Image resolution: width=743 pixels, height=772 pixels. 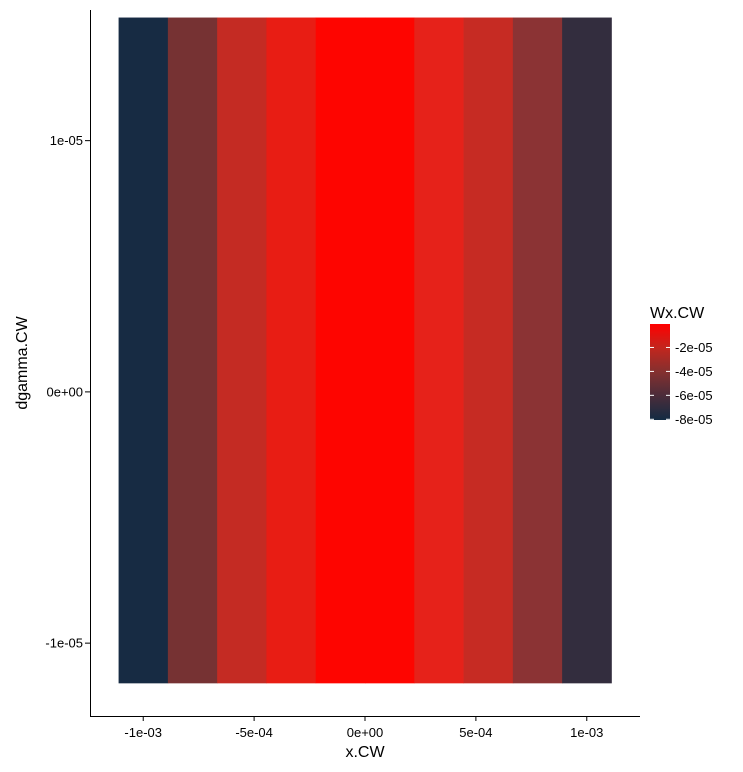 What do you see at coordinates (694, 371) in the screenshot?
I see `legend-tick-label: -4e-05` at bounding box center [694, 371].